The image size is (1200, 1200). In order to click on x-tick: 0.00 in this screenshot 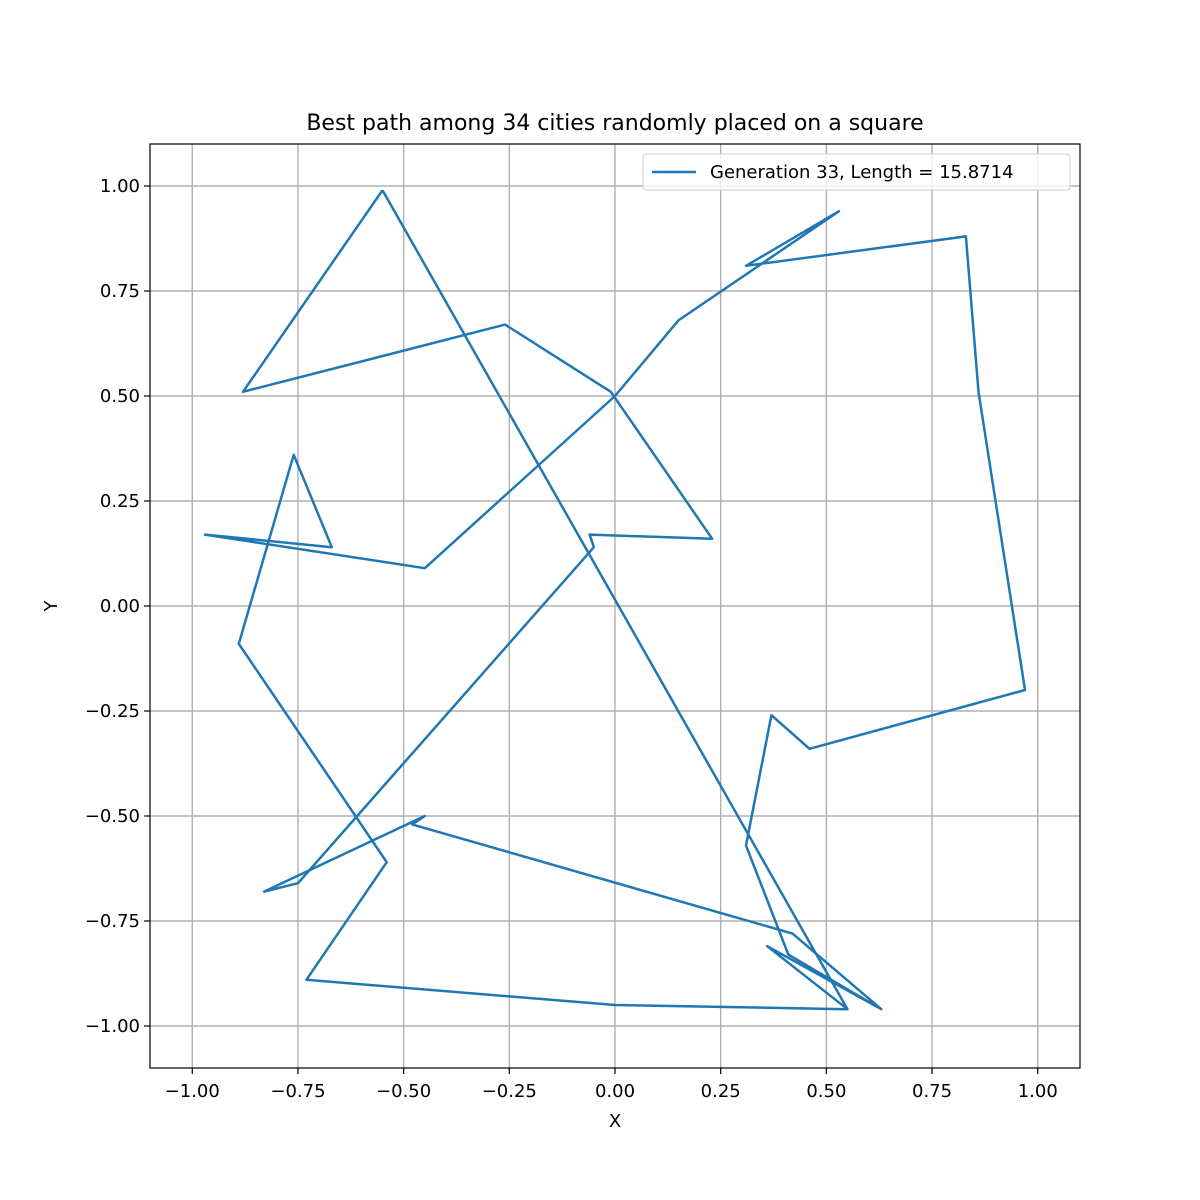, I will do `click(615, 1085)`.